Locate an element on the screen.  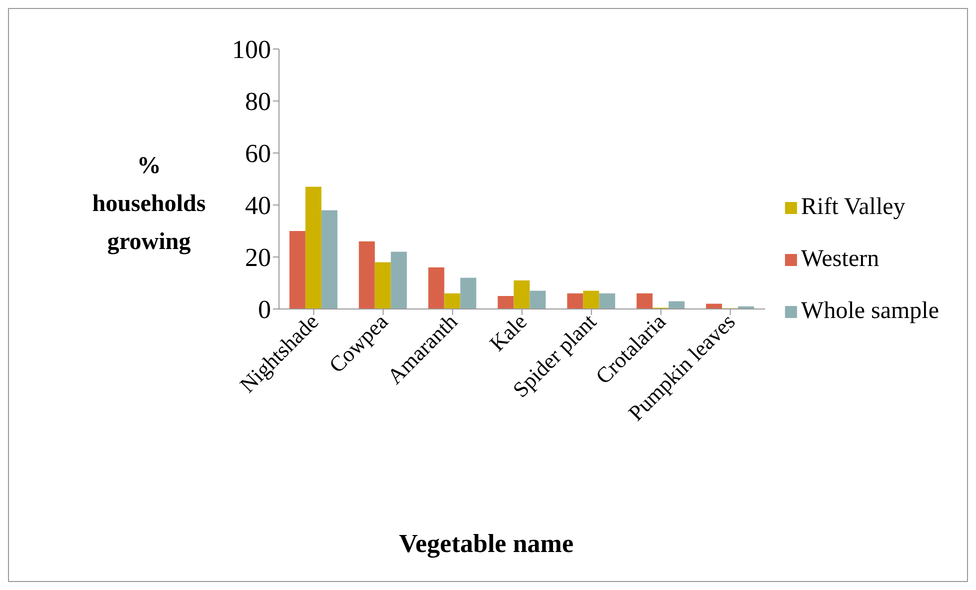
y-tick-label: 20 is located at coordinates (258, 257).